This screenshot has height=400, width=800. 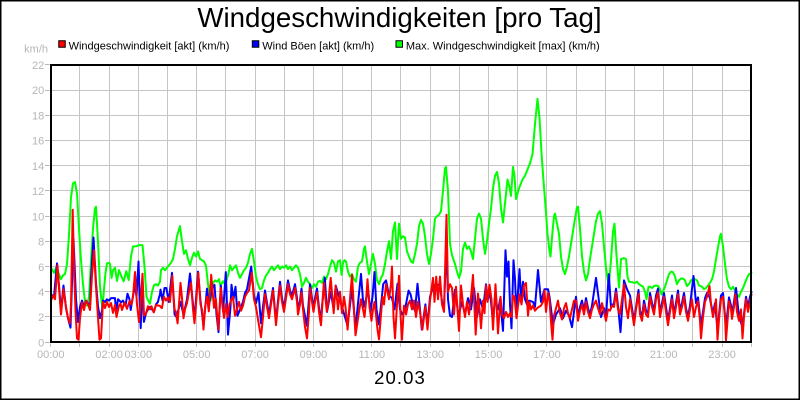 I want to click on svg-text: 10, so click(x=38, y=217).